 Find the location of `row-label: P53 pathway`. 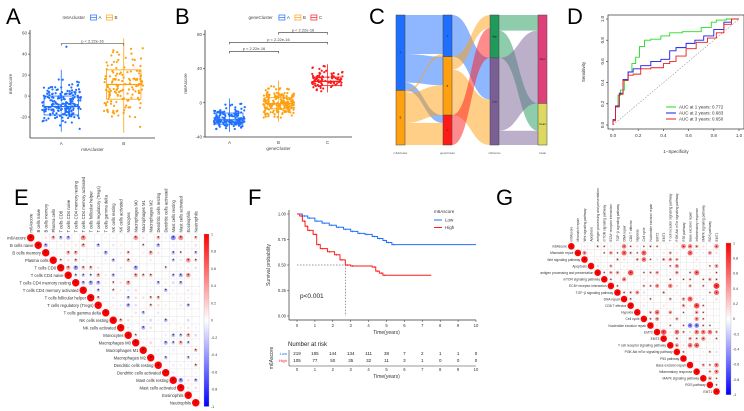

row-label: P53 pathway is located at coordinates (669, 359).